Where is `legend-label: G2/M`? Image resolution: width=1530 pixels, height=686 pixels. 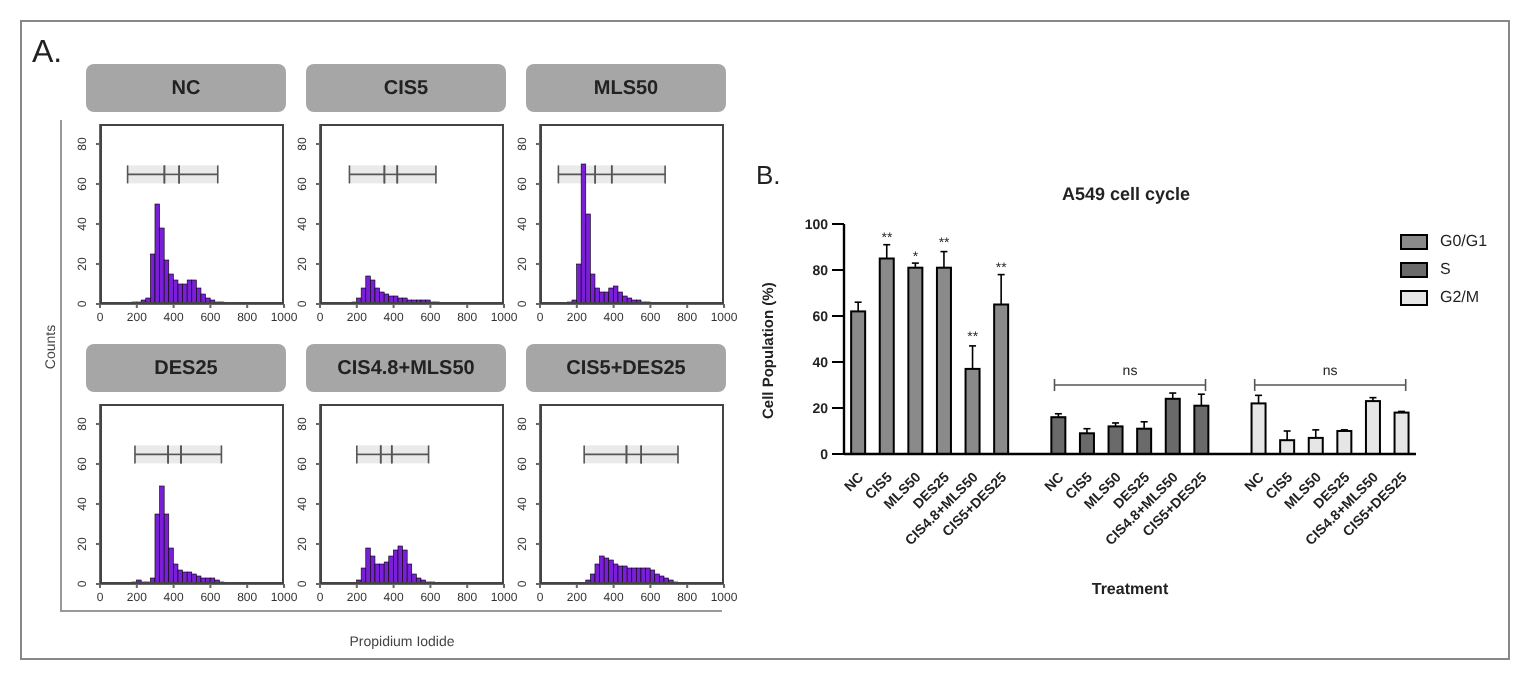 legend-label: G2/M is located at coordinates (1460, 297).